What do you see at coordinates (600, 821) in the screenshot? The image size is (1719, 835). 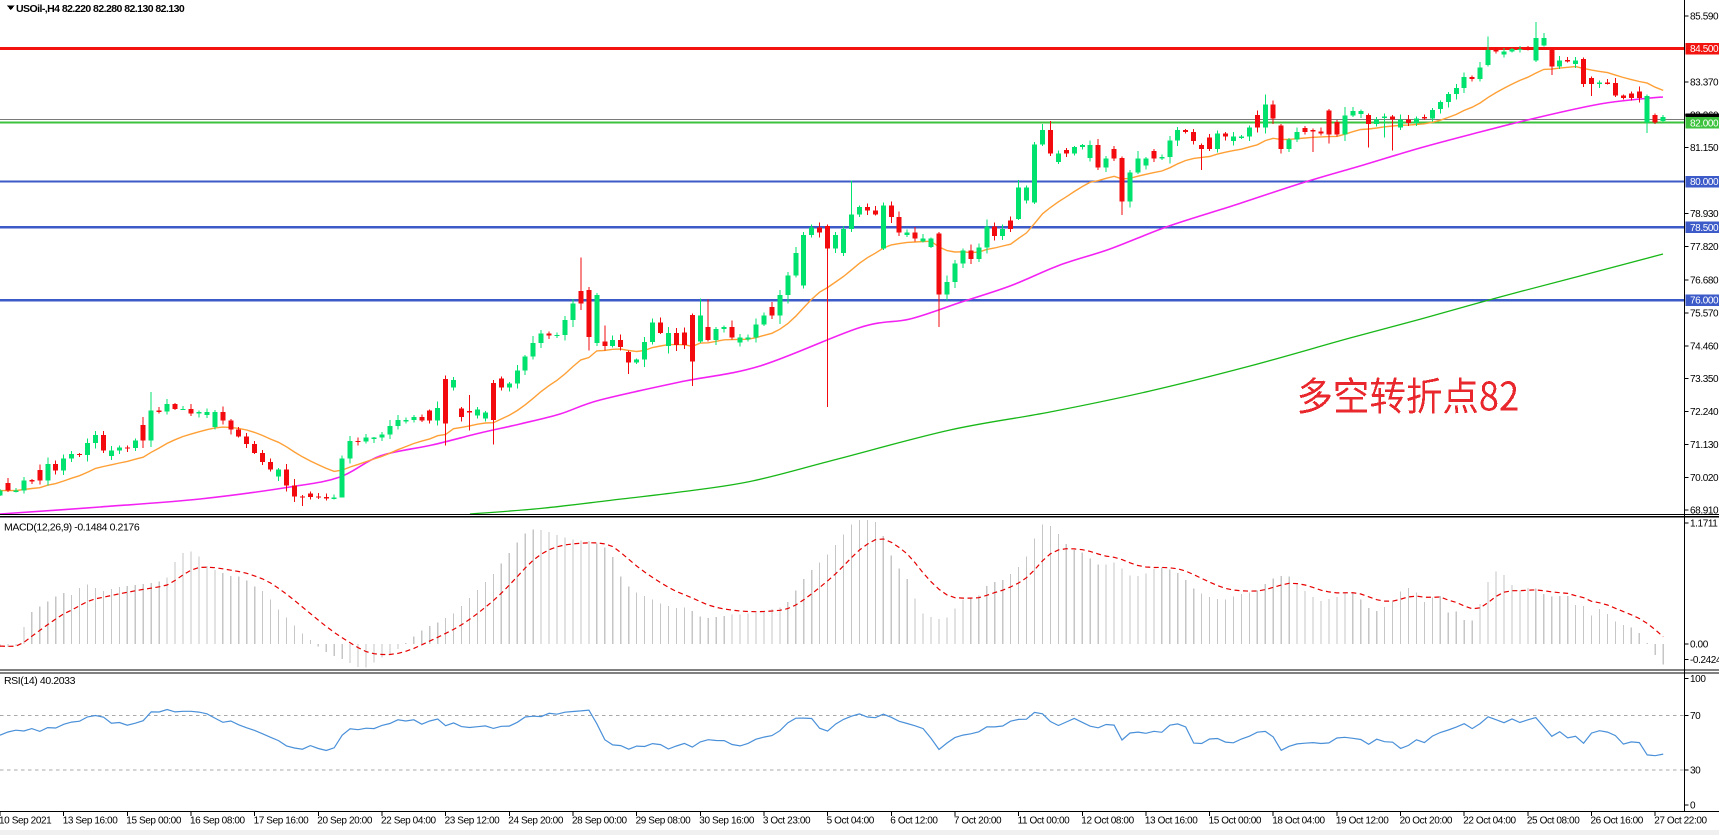 I see `svg-text: 28 Sep 00:00` at bounding box center [600, 821].